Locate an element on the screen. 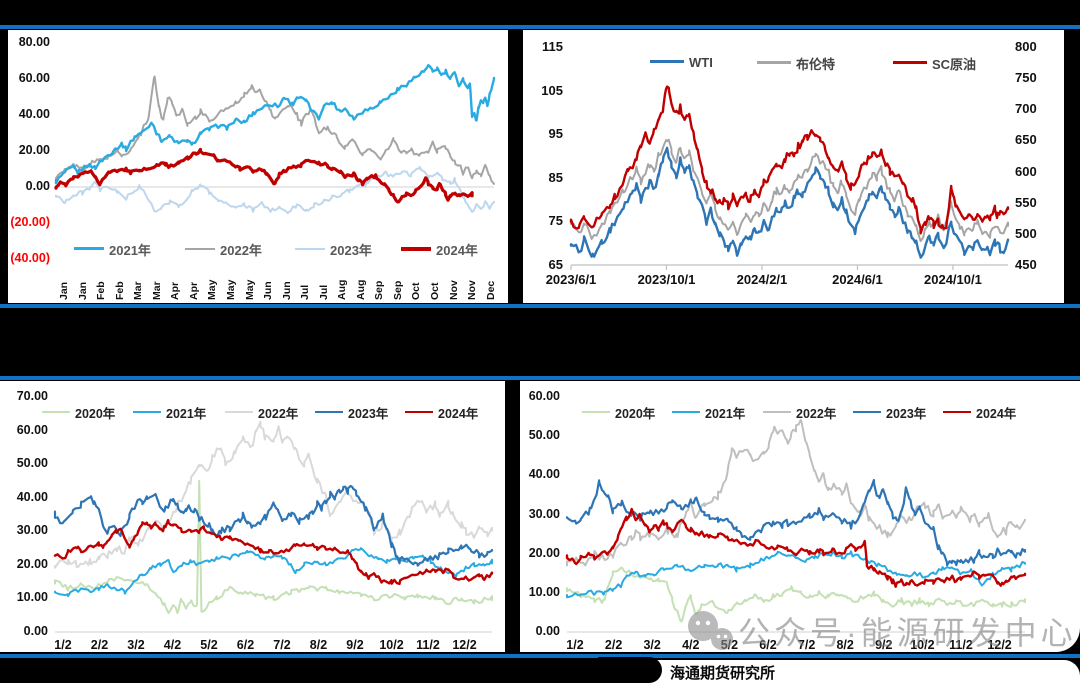 This screenshot has width=1080, height=683. legend-item: 2023年 is located at coordinates (333, 249).